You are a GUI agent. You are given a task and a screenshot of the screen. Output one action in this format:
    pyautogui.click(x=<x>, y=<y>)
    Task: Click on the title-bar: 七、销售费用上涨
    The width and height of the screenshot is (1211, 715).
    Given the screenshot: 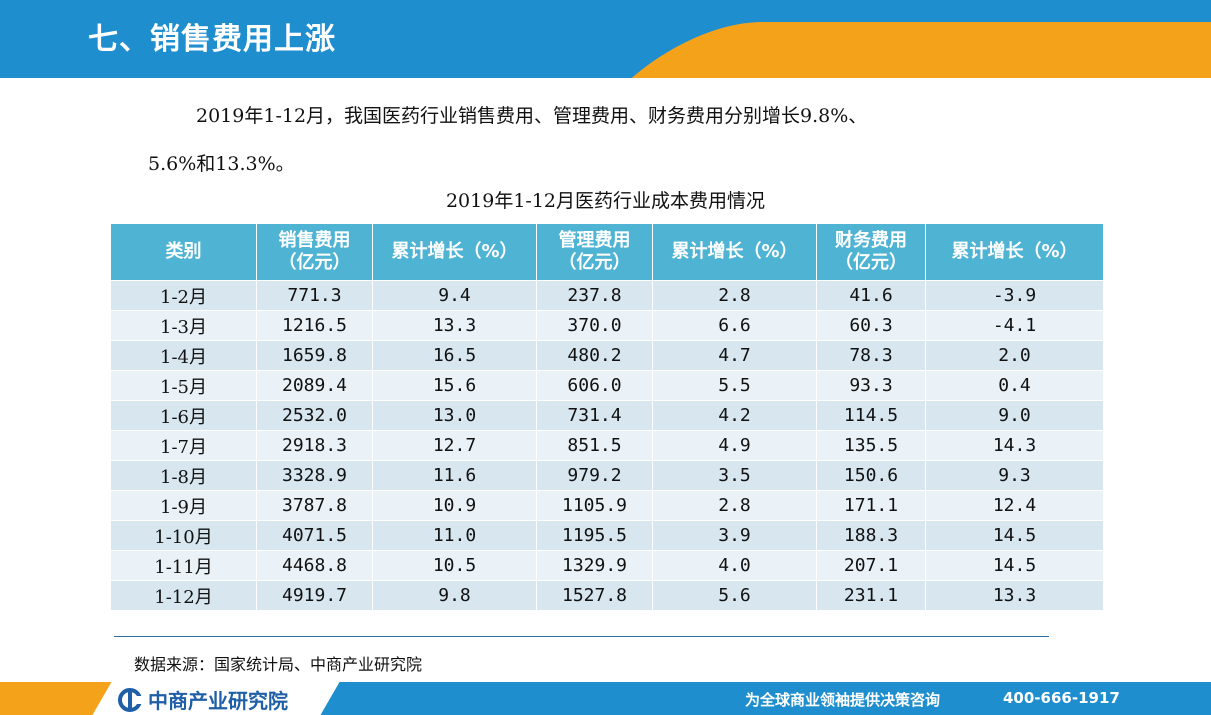 What is the action you would take?
    pyautogui.click(x=605, y=39)
    